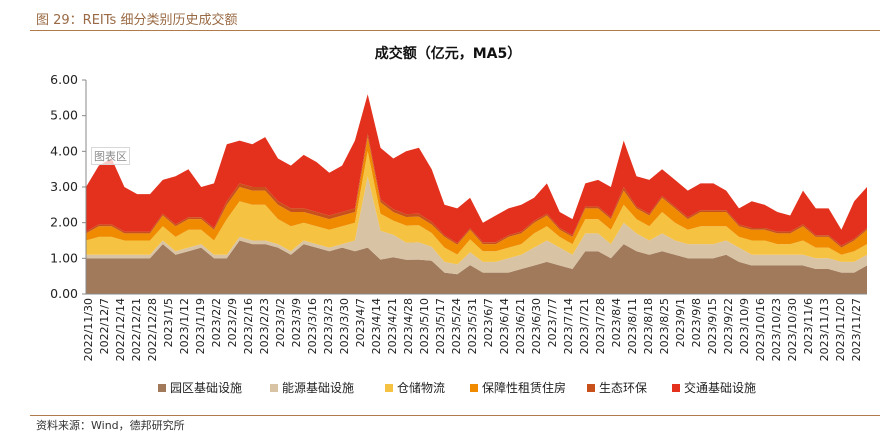  I want to click on x-tick-label: 2023/8/4, so click(616, 322).